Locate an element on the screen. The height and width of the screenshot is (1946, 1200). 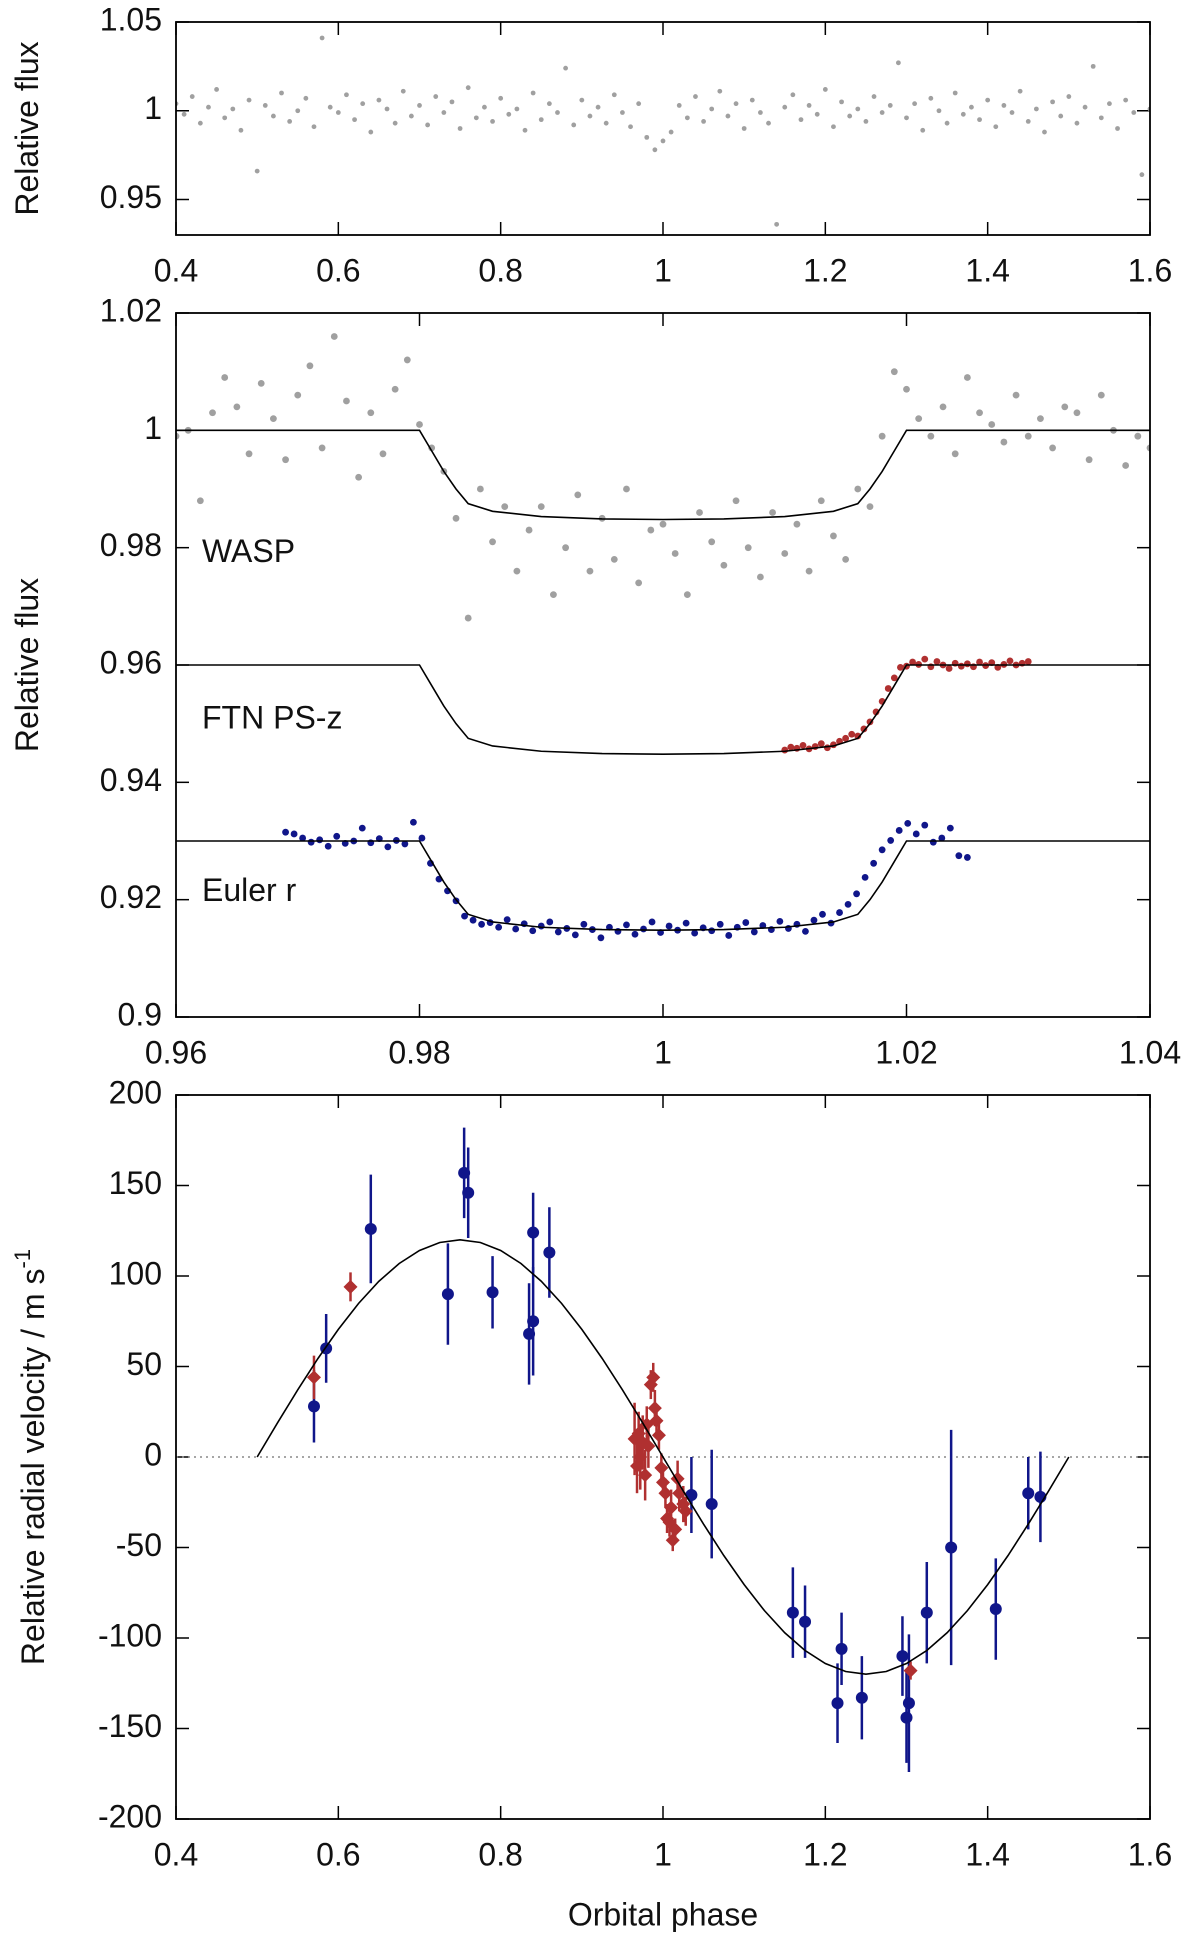
plot-area is located at coordinates (663, 131).